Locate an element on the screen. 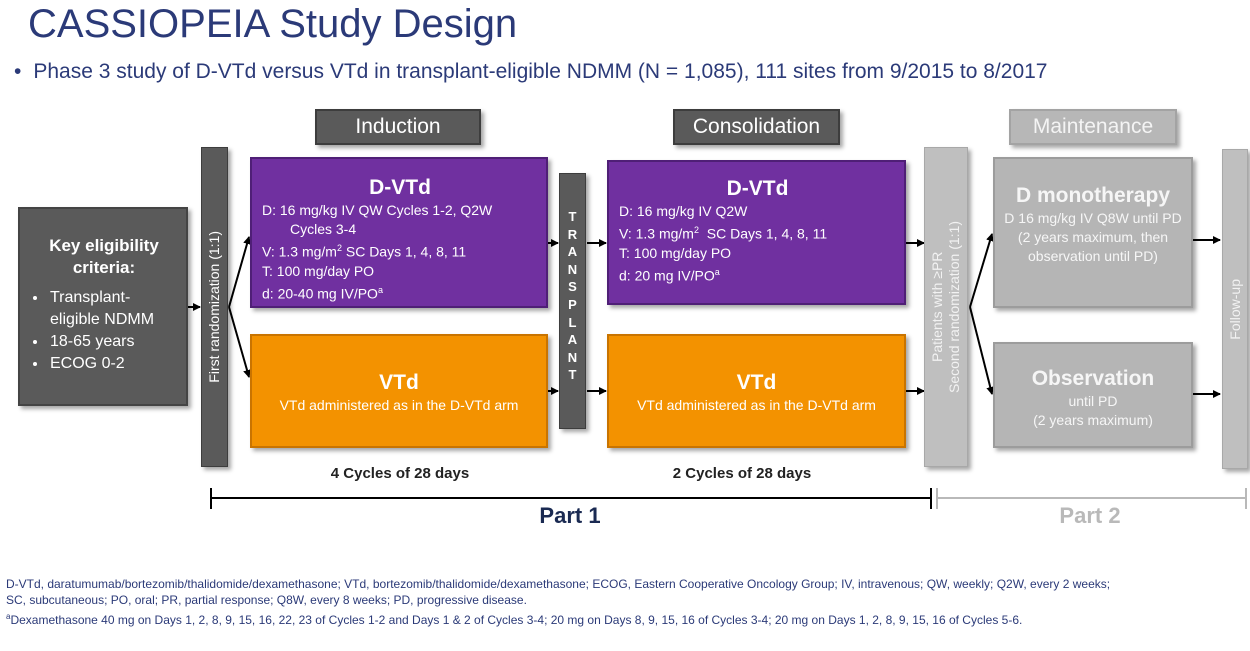  follow-up-label: Follow-up is located at coordinates (1234, 309).